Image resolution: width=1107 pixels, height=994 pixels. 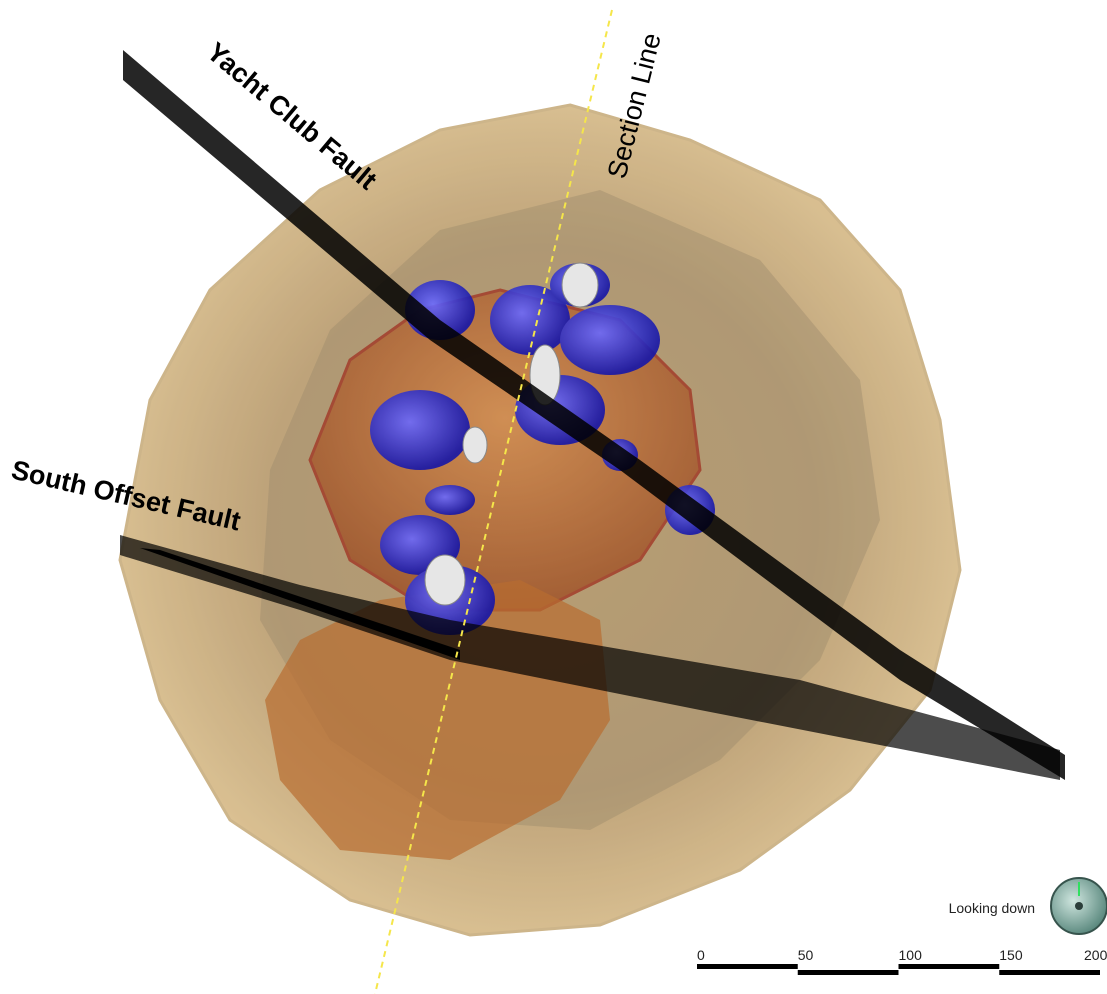 I want to click on scale-label: 100, so click(x=911, y=955).